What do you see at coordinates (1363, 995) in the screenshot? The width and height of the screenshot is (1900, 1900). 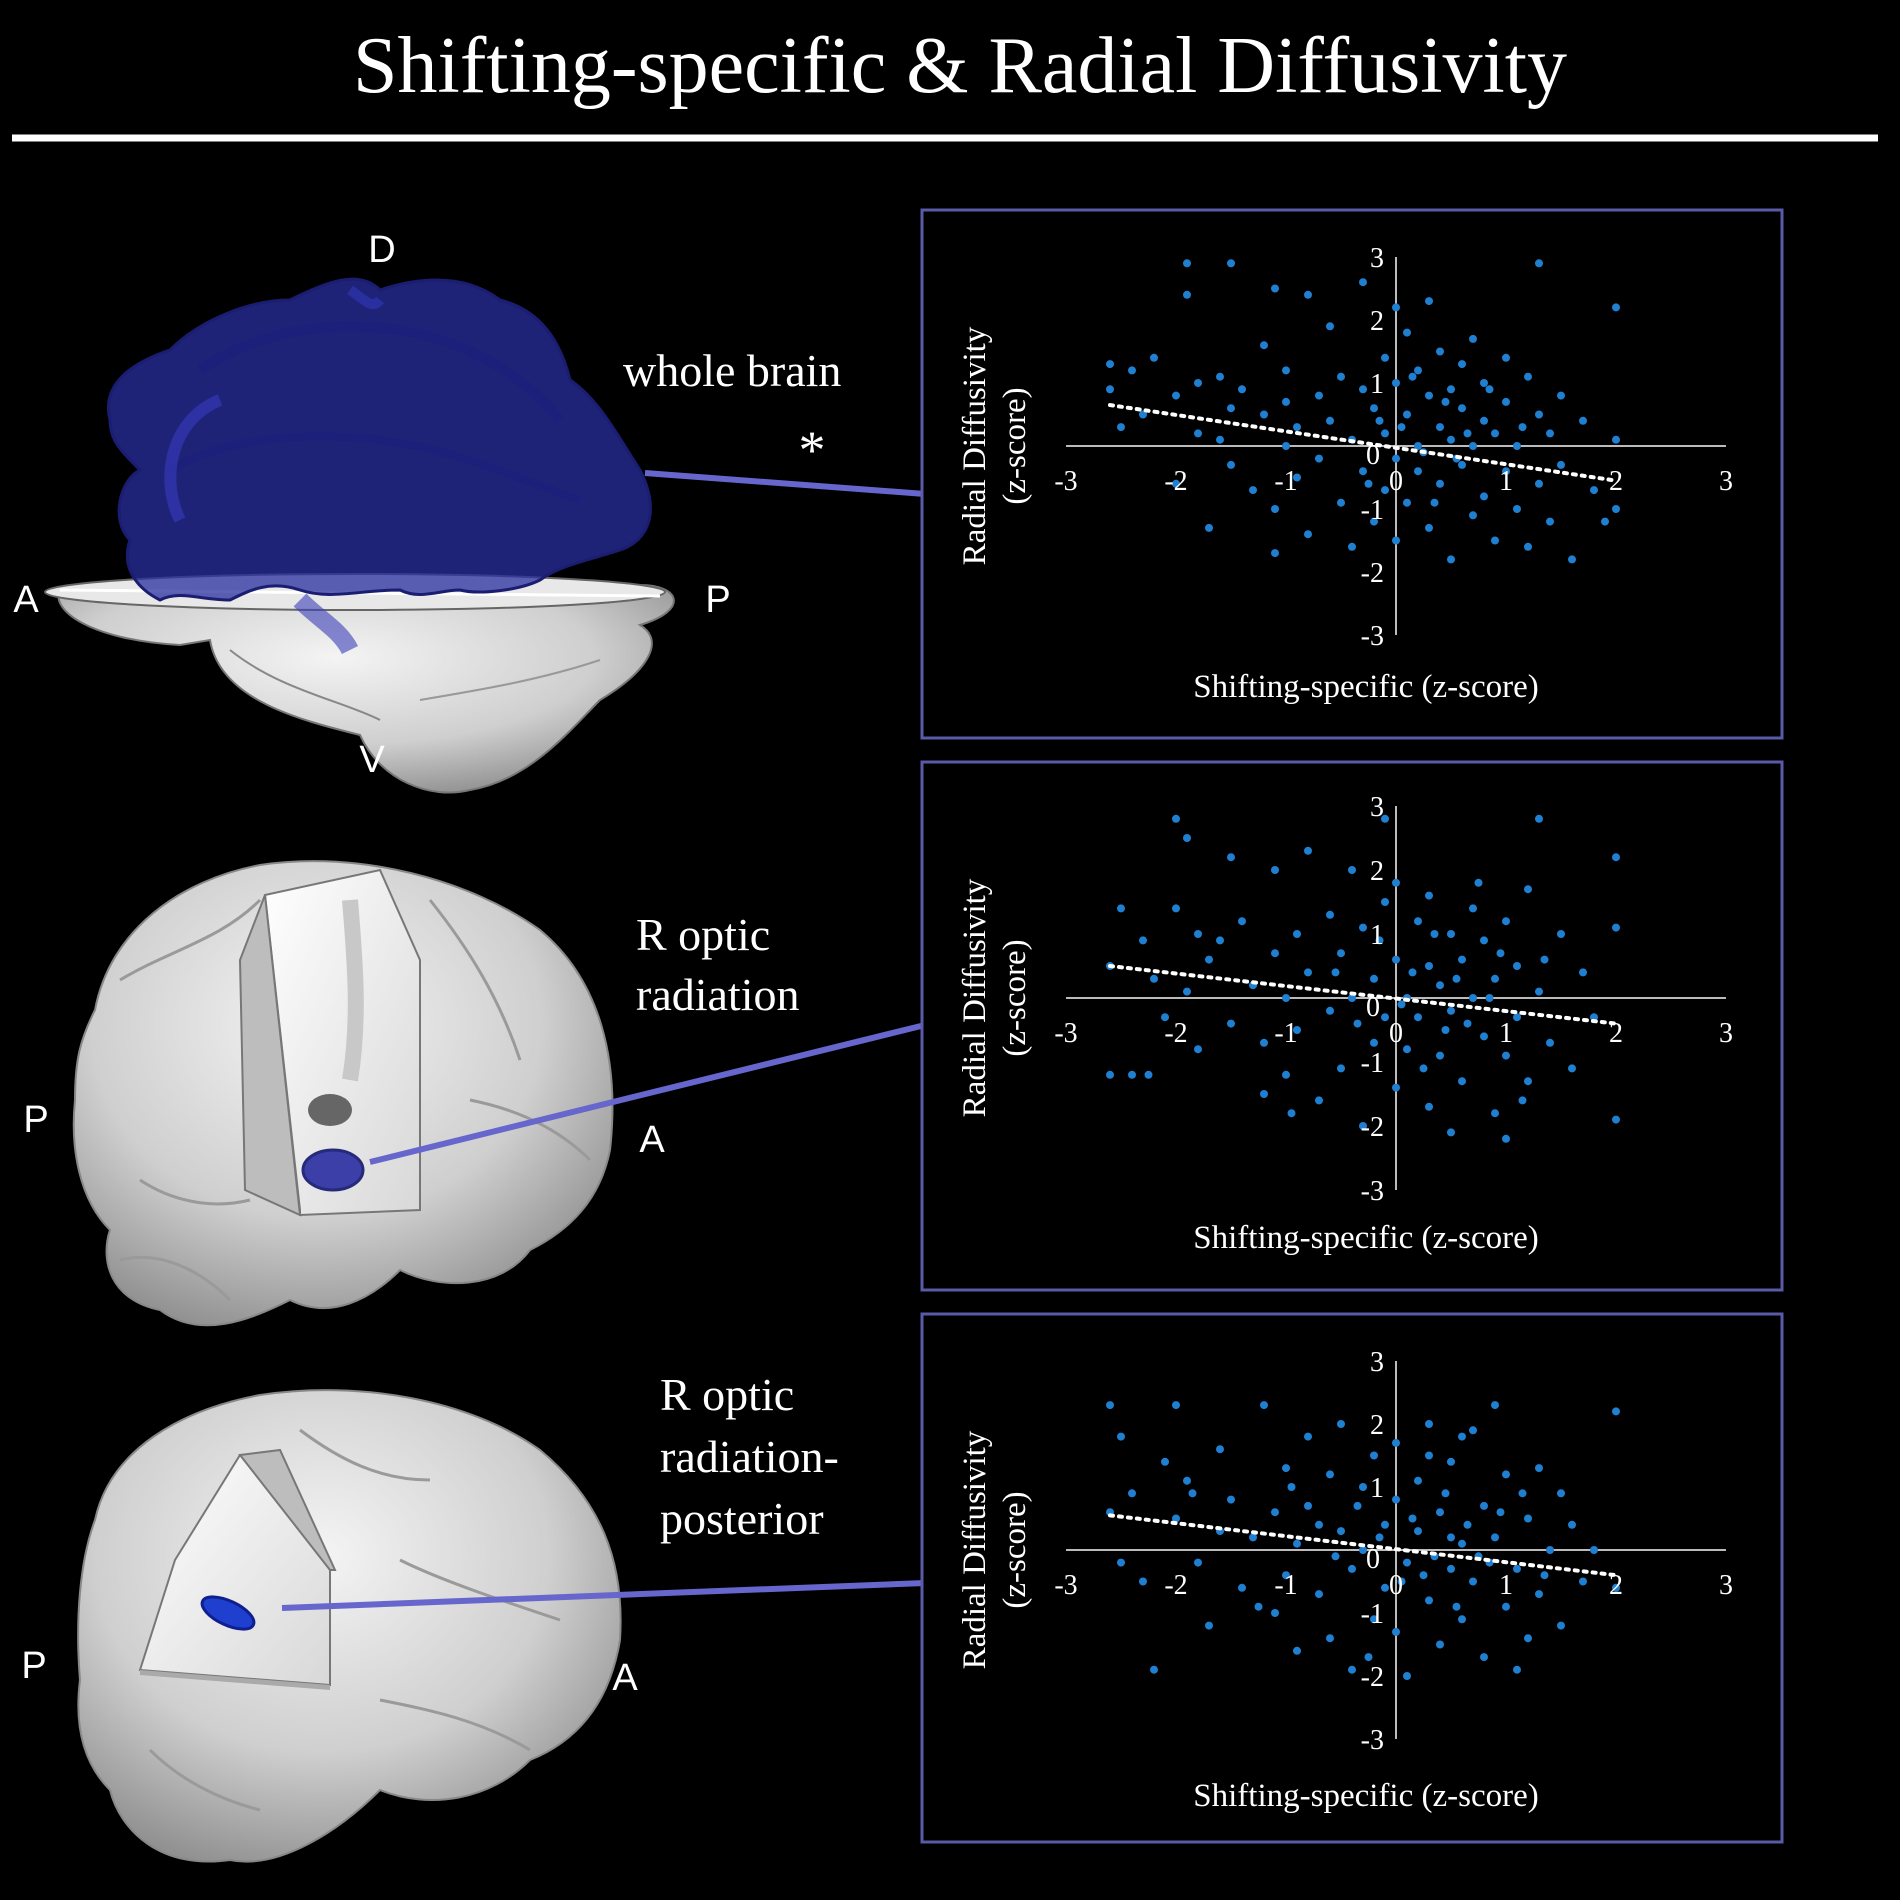 I see `trendline` at bounding box center [1363, 995].